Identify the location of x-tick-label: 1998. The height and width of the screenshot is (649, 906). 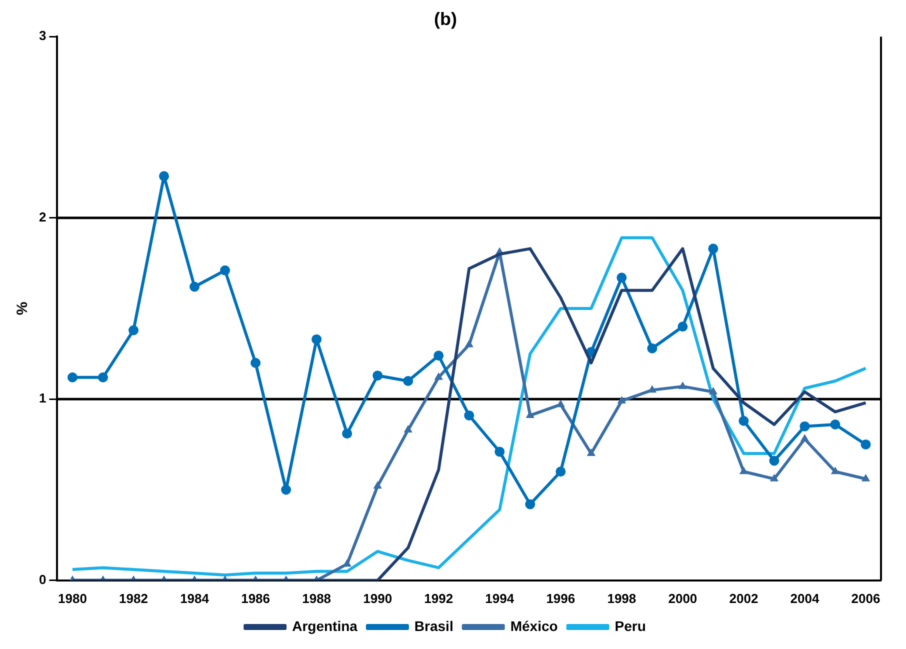
(621, 598).